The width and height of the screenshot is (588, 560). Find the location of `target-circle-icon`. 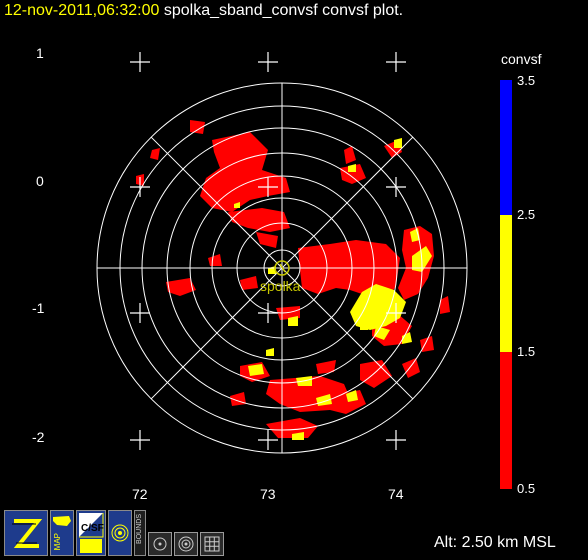

target-circle-icon is located at coordinates (160, 544).